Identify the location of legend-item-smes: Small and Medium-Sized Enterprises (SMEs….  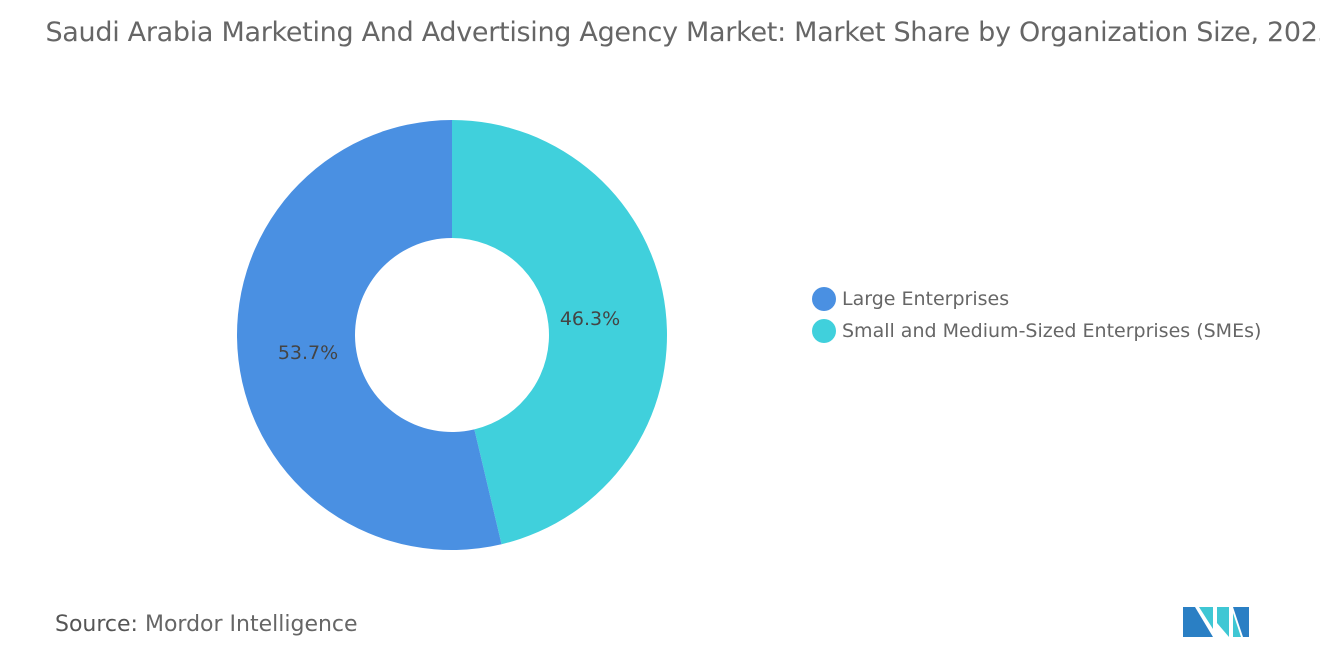
(1036, 331).